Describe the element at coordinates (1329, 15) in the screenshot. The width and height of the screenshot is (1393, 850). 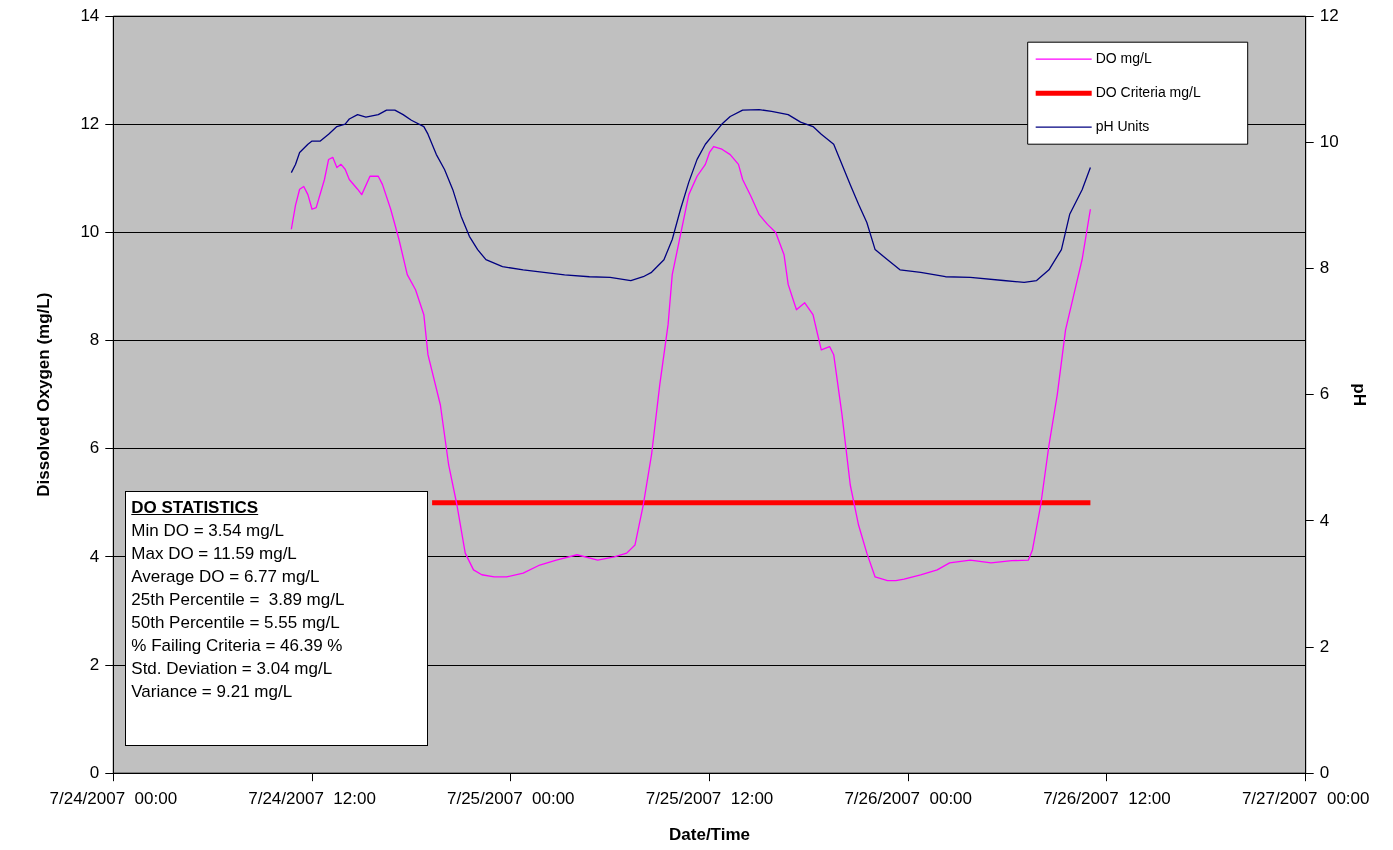
I see `y2-tick-label: 12` at that location.